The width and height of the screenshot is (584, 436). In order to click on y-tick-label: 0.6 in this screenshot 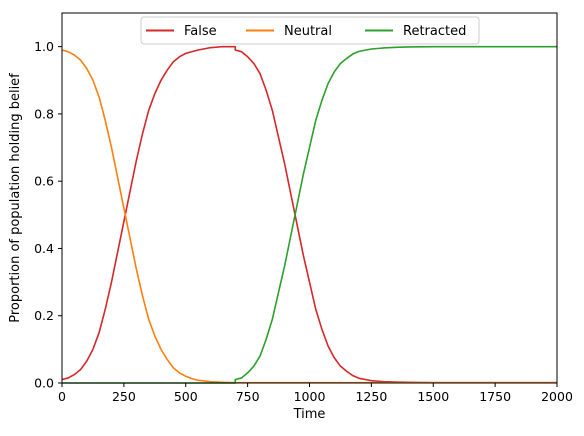, I will do `click(44, 181)`.